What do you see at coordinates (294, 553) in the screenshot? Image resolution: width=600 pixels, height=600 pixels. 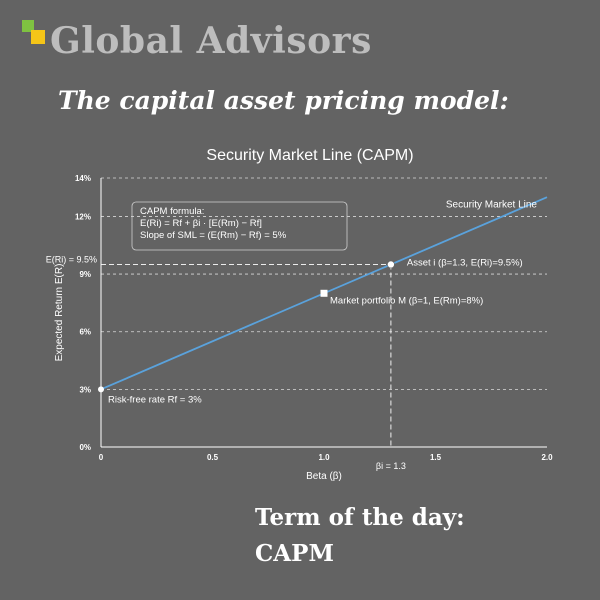 I see `term-value: CAPM` at bounding box center [294, 553].